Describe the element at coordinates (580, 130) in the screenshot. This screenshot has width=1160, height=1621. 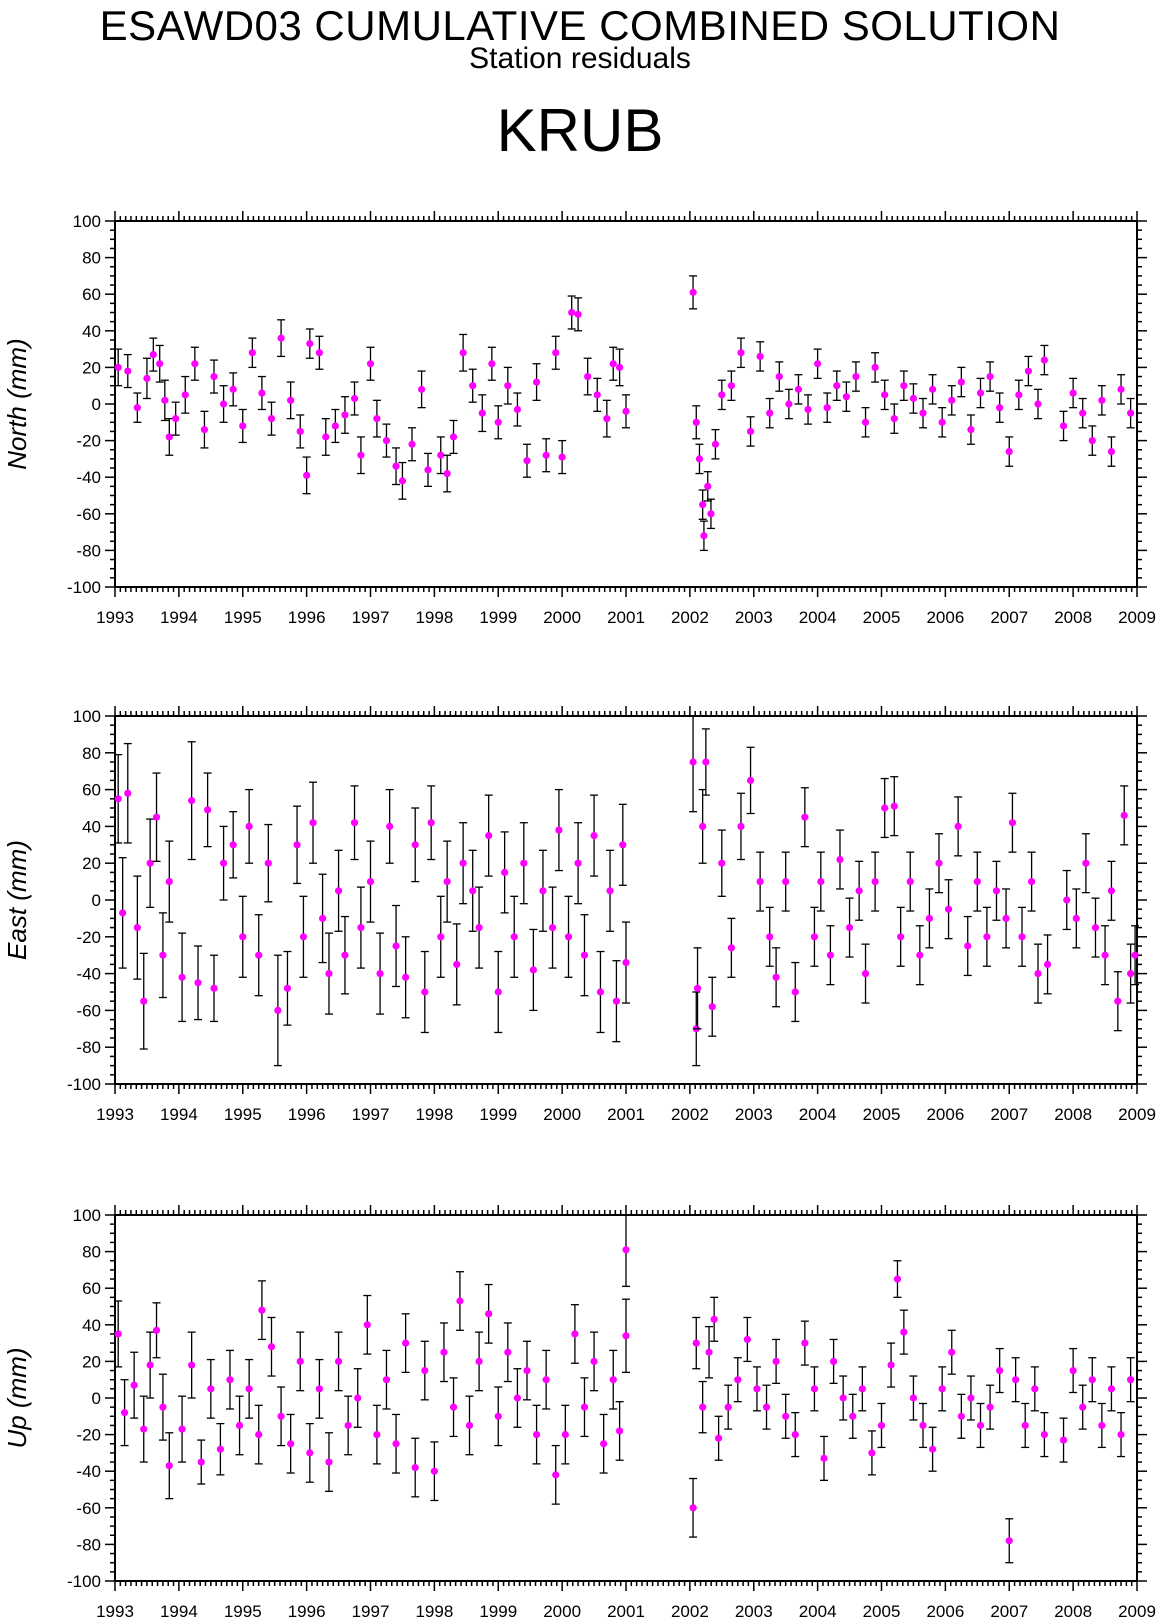
I see `station-name: KRUB` at that location.